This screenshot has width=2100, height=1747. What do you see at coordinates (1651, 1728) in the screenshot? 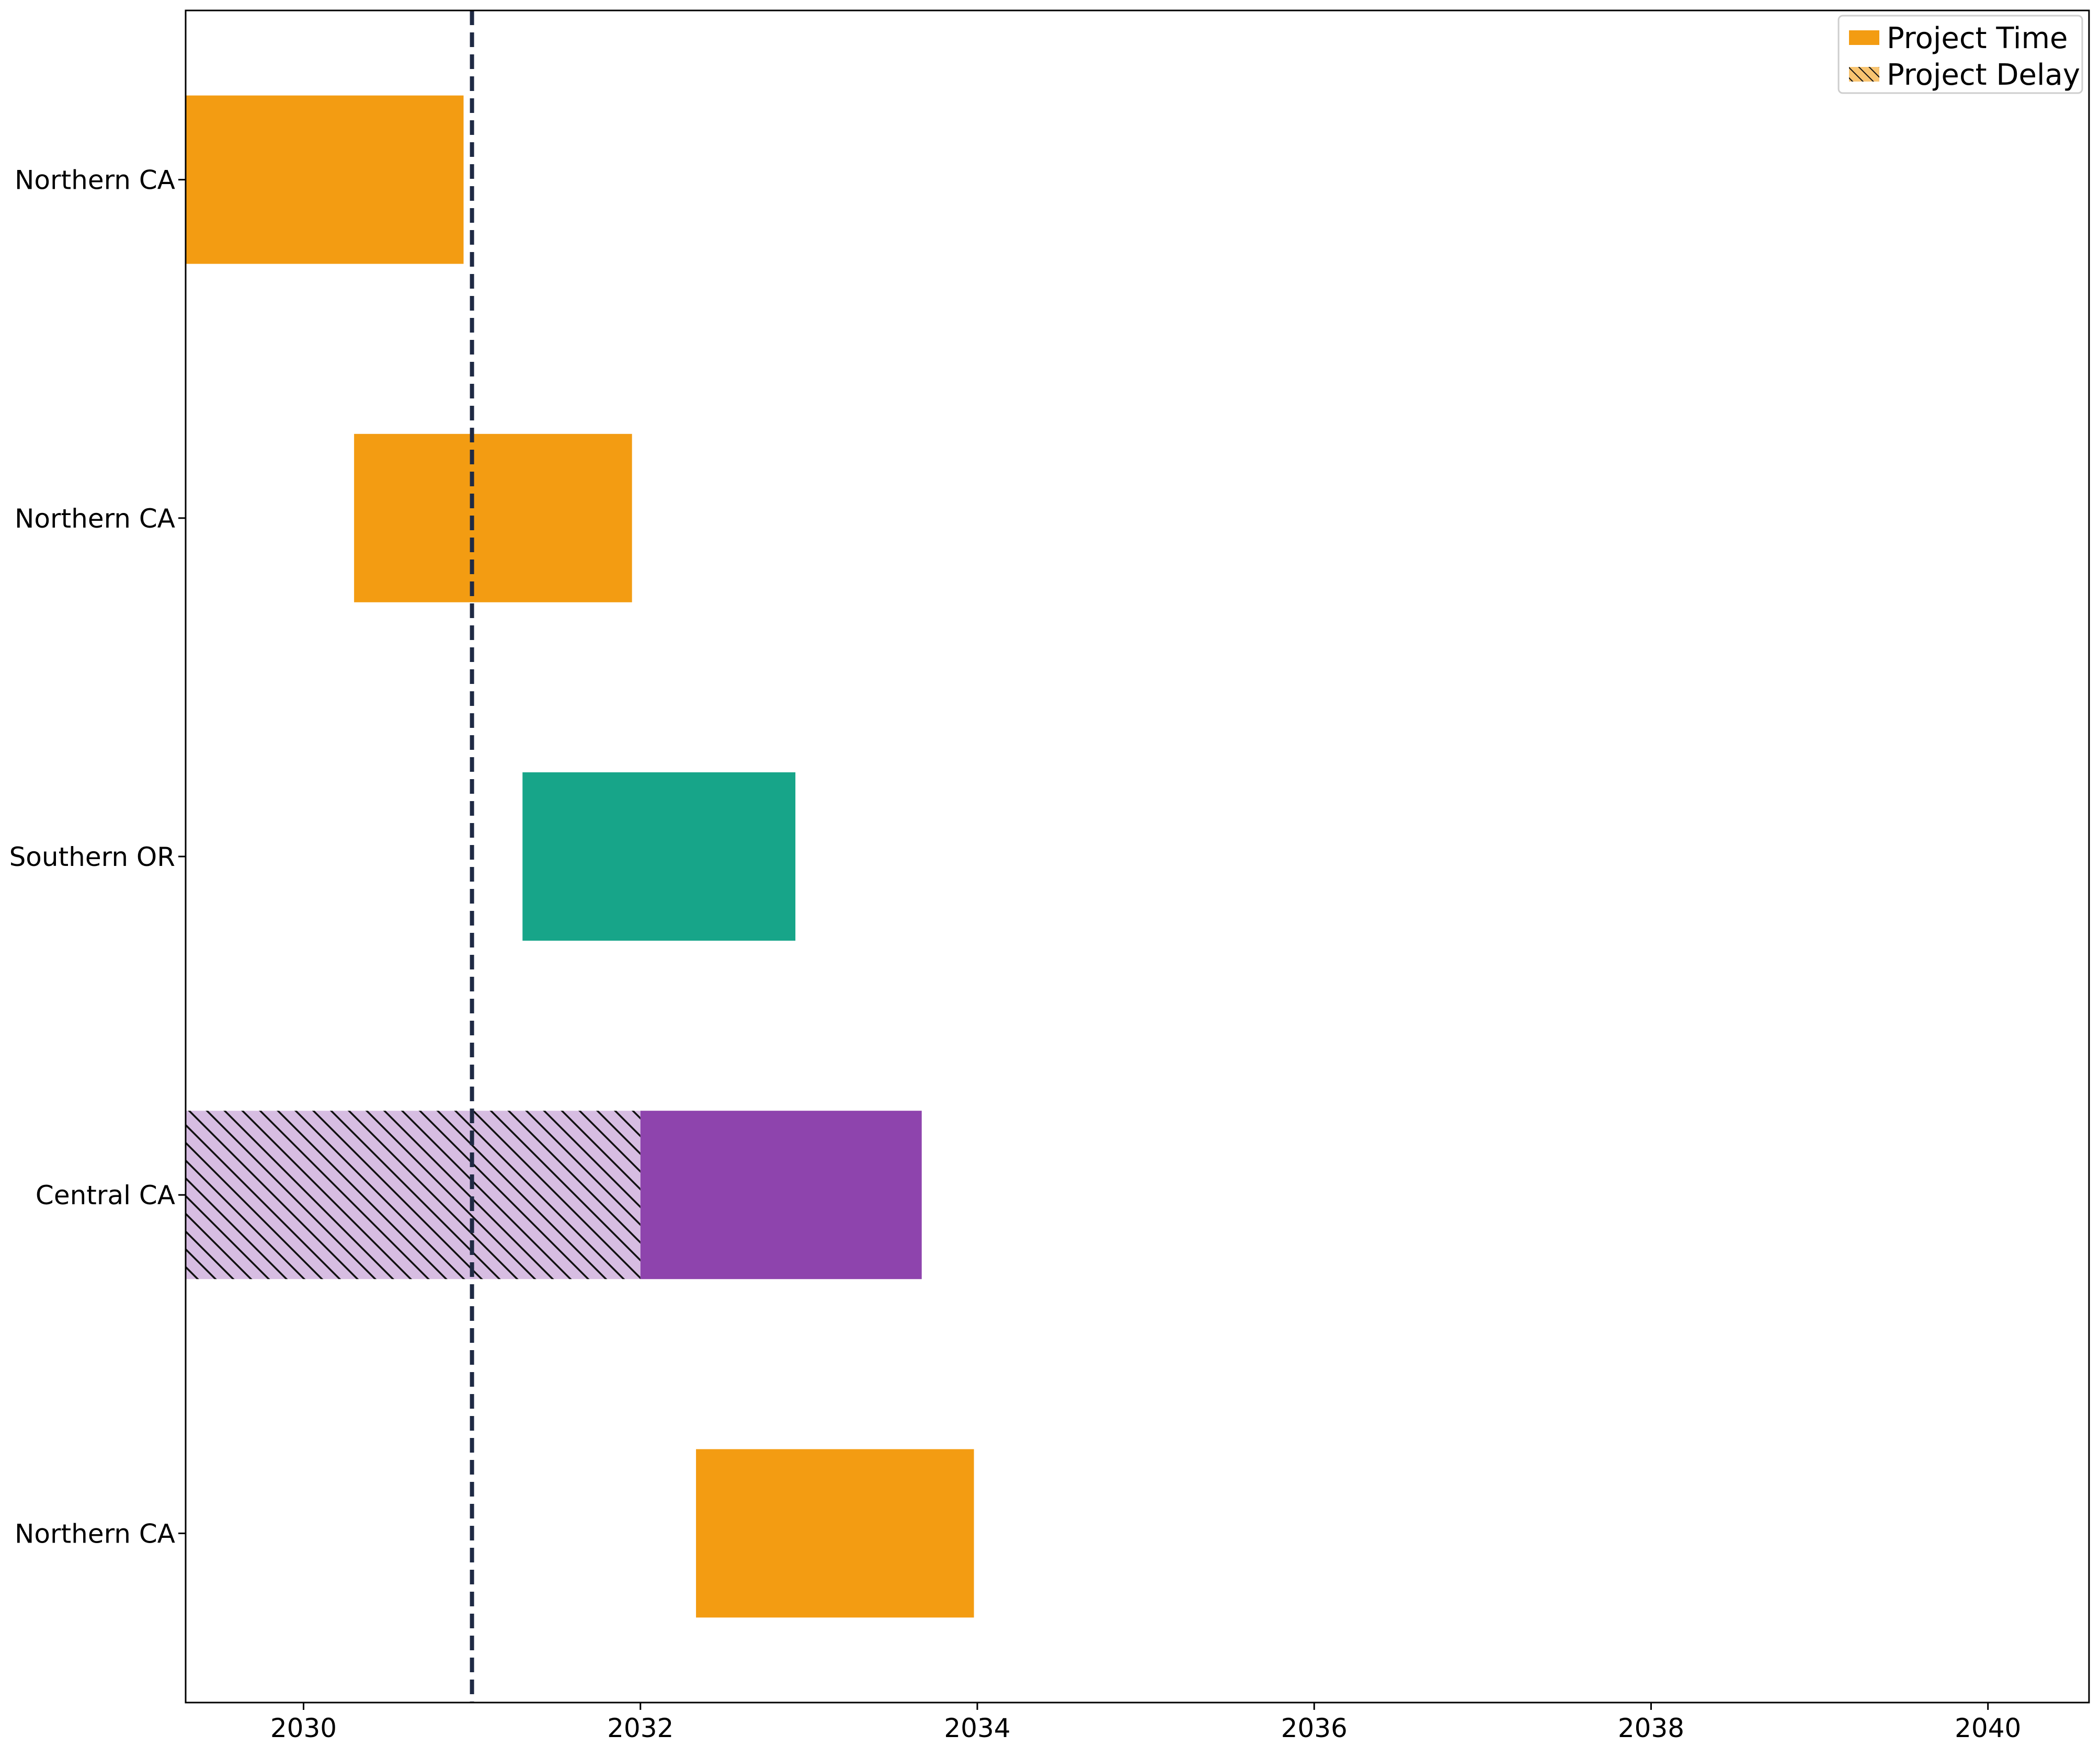
I see `x-tick-label-2038: 2038` at bounding box center [1651, 1728].